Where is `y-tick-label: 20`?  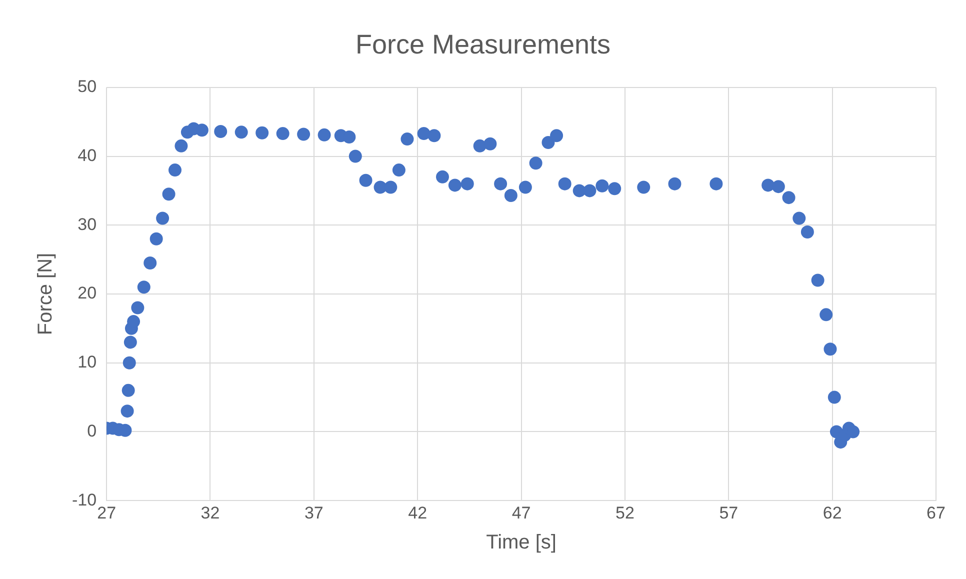
y-tick-label: 20 is located at coordinates (87, 293).